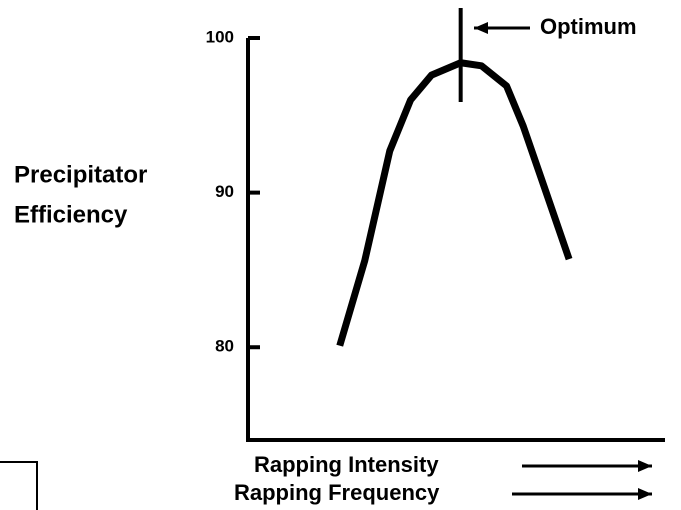 The width and height of the screenshot is (681, 510). What do you see at coordinates (80, 174) in the screenshot?
I see `y-axis-label: Precipitator` at bounding box center [80, 174].